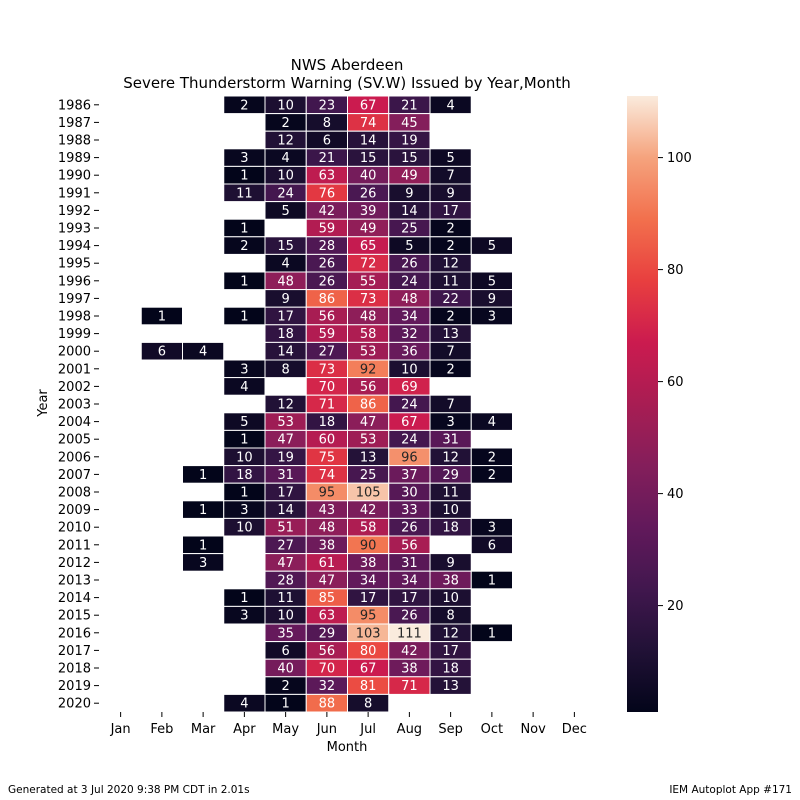 The width and height of the screenshot is (800, 800). I want to click on x-tick-label: Feb, so click(161, 729).